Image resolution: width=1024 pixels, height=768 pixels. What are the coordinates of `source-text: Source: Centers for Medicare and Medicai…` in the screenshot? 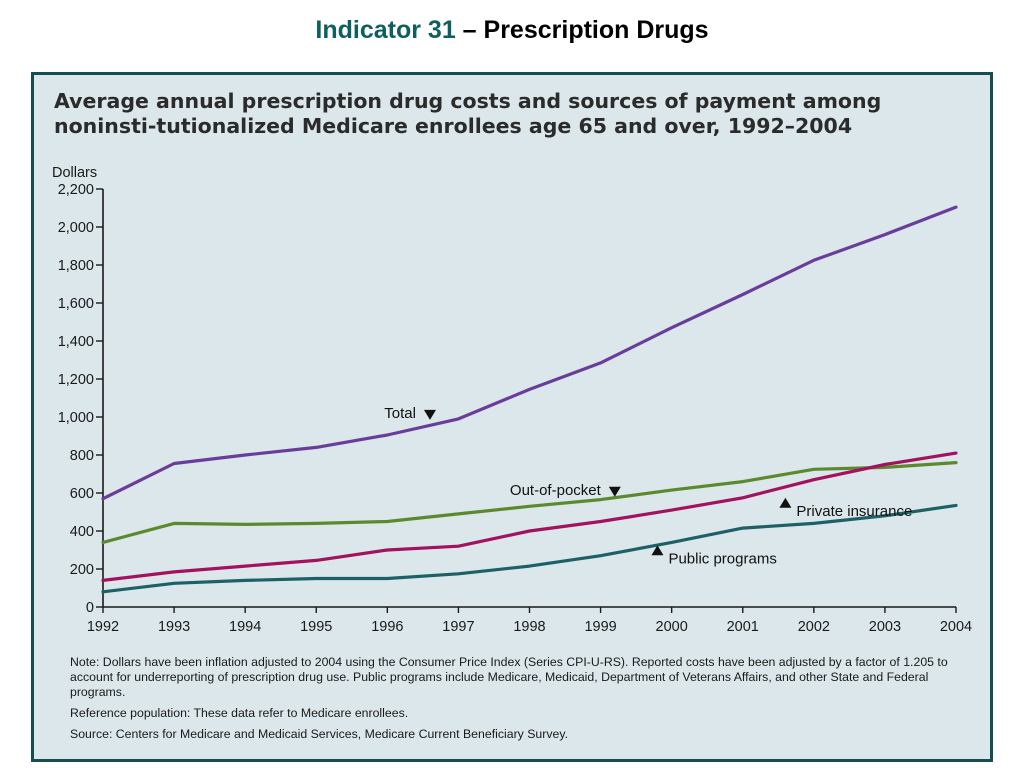 It's located at (319, 734).